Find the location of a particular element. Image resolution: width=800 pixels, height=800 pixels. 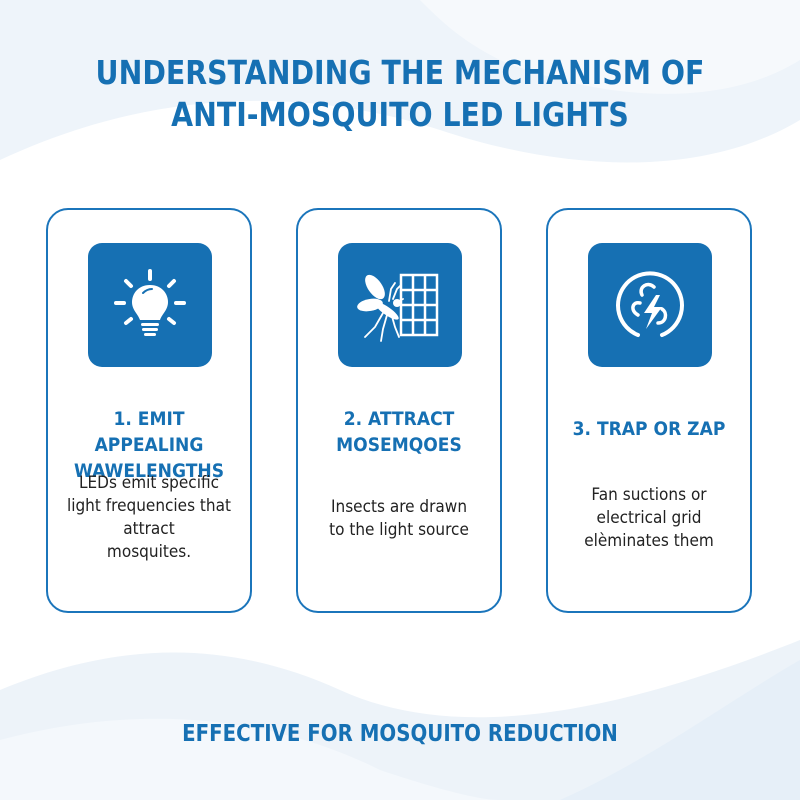

light-bulb-icon is located at coordinates (150, 302).